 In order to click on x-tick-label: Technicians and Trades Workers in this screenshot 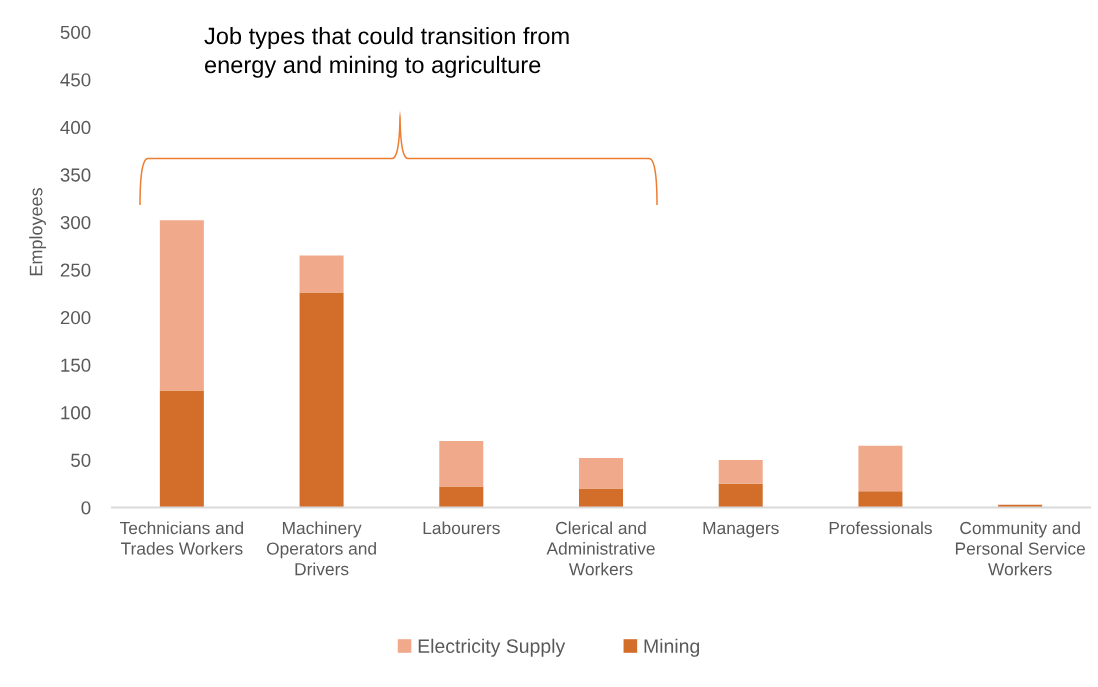, I will do `click(181, 538)`.